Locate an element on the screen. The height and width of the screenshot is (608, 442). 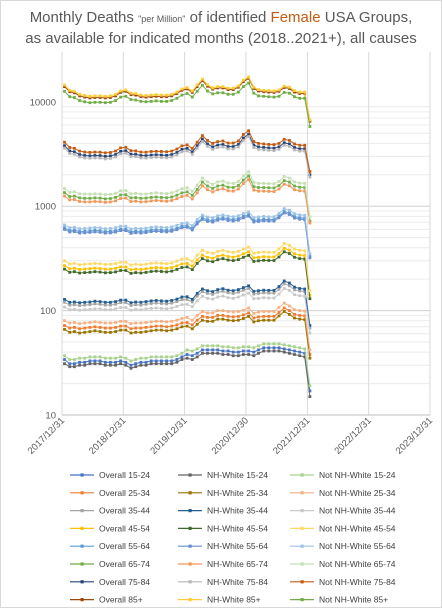
legend-entry: Not NH-White 25-34 is located at coordinates (343, 493).